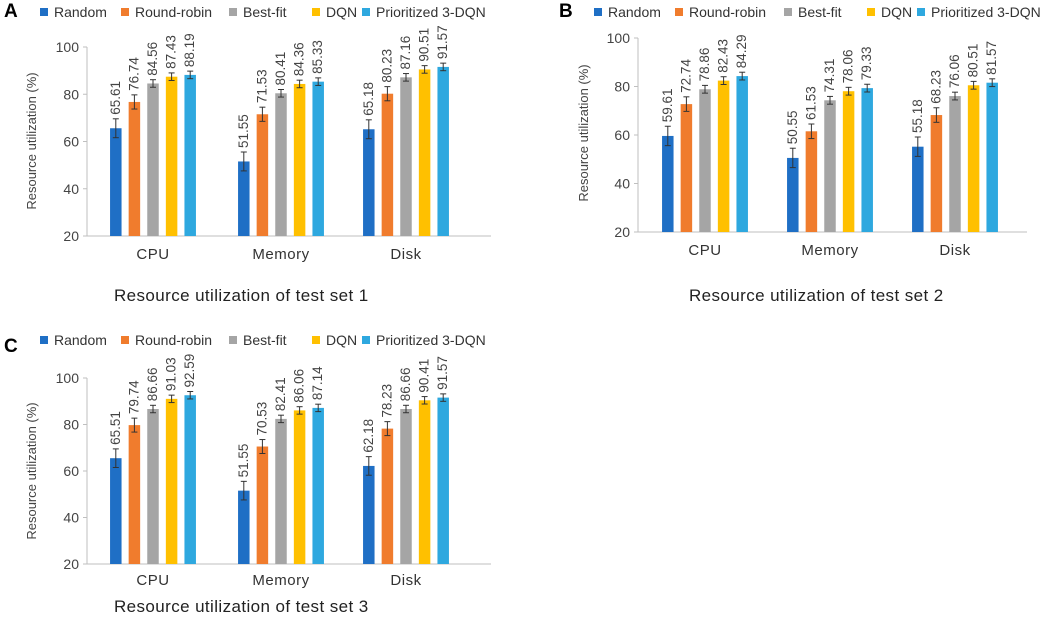 This screenshot has height=619, width=1045. Describe the element at coordinates (792, 127) in the screenshot. I see `data-label: 50.55` at that location.